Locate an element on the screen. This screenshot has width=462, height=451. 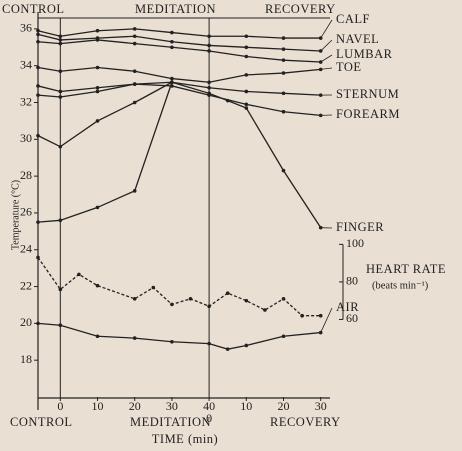
period-label: RECOVERY is located at coordinates (300, 9).